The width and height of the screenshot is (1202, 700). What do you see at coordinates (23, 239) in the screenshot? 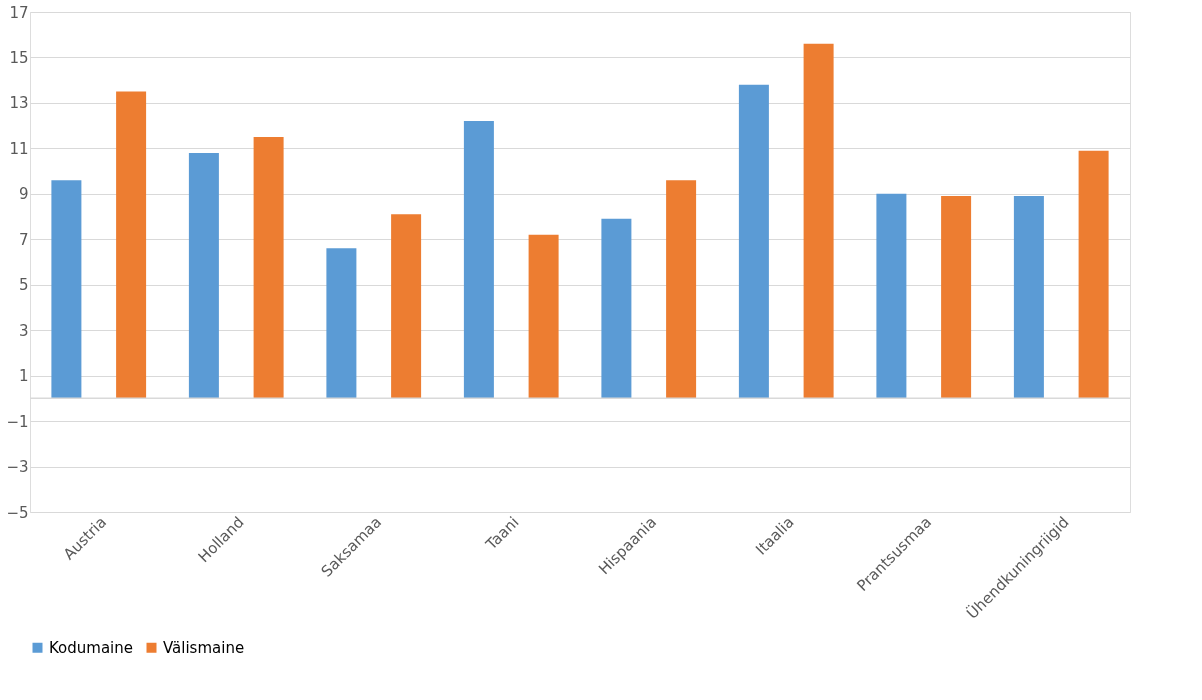
I see `y-tick-label: 7` at bounding box center [23, 239].